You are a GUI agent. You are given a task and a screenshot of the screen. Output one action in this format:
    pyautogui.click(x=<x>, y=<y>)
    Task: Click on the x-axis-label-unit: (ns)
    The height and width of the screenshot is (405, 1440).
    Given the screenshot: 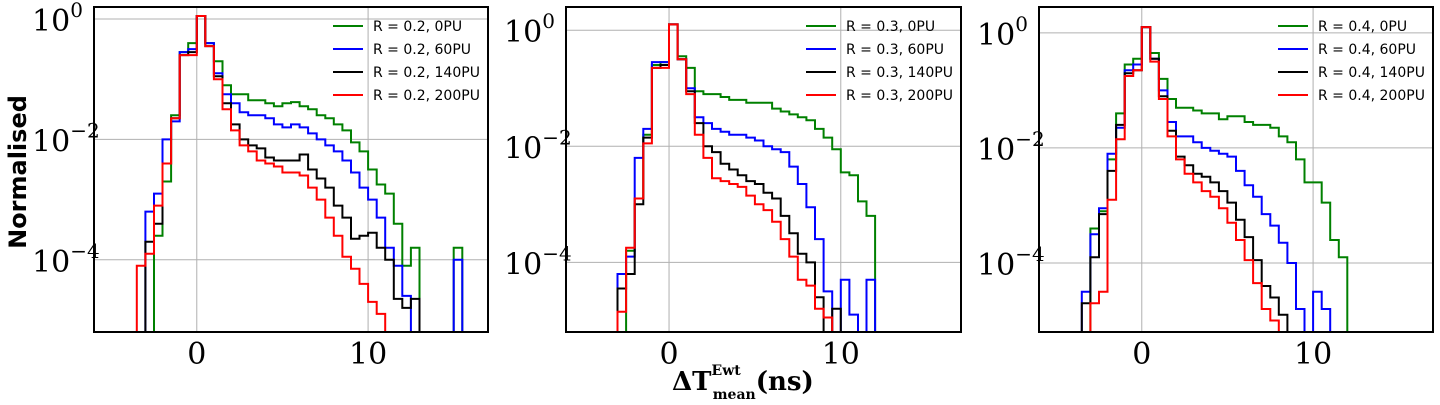 What is the action you would take?
    pyautogui.click(x=785, y=382)
    